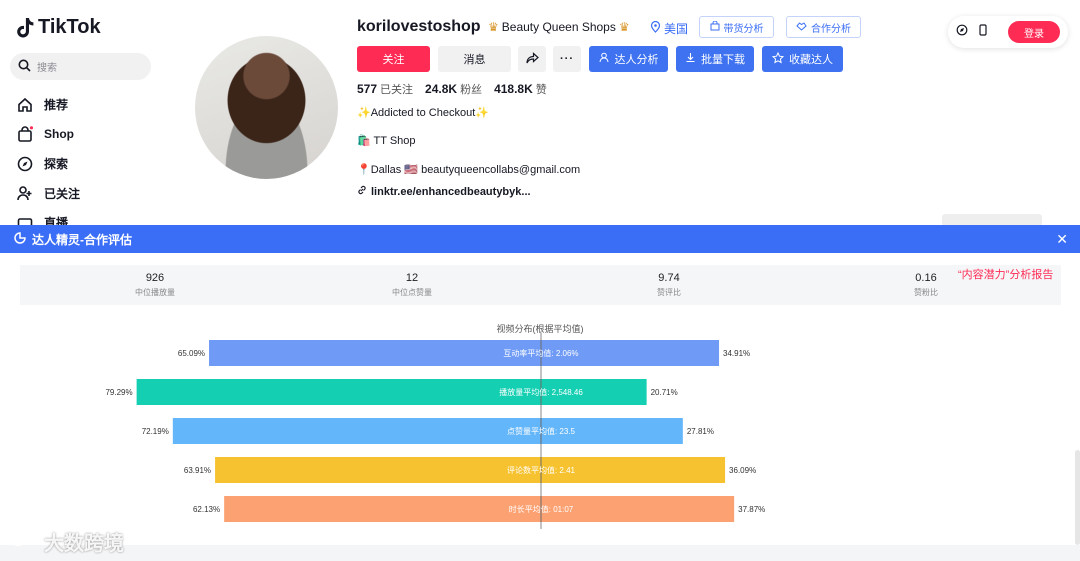 Image resolution: width=1080 pixels, height=561 pixels. I want to click on chart-bar-label: 互动率平均值: 2.06%, so click(540, 353).